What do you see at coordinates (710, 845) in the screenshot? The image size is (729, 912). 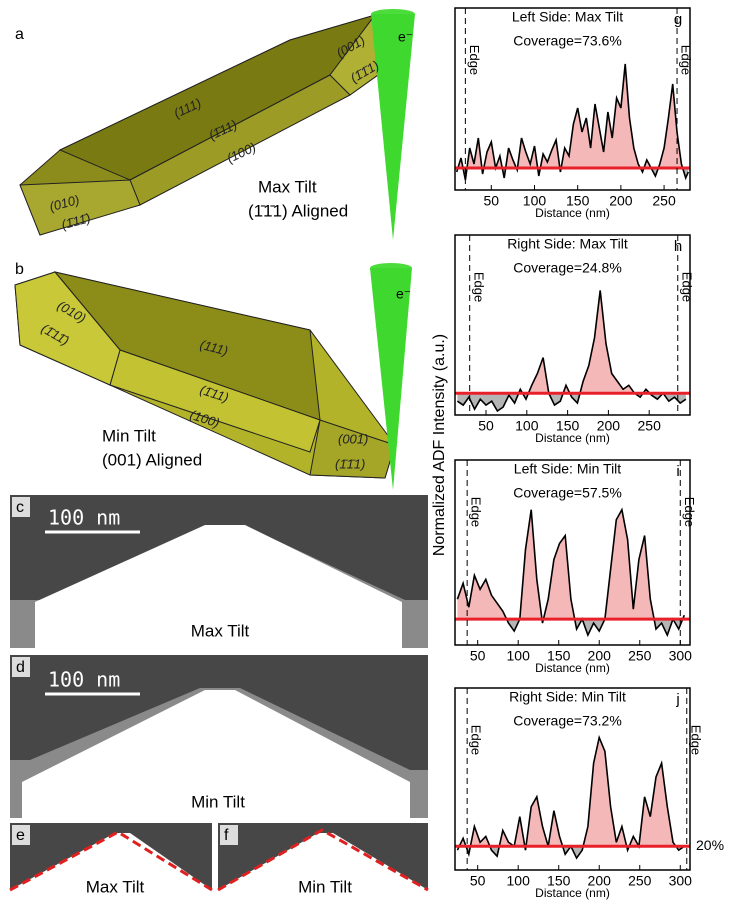 I see `threshold-label: 20%` at bounding box center [710, 845].